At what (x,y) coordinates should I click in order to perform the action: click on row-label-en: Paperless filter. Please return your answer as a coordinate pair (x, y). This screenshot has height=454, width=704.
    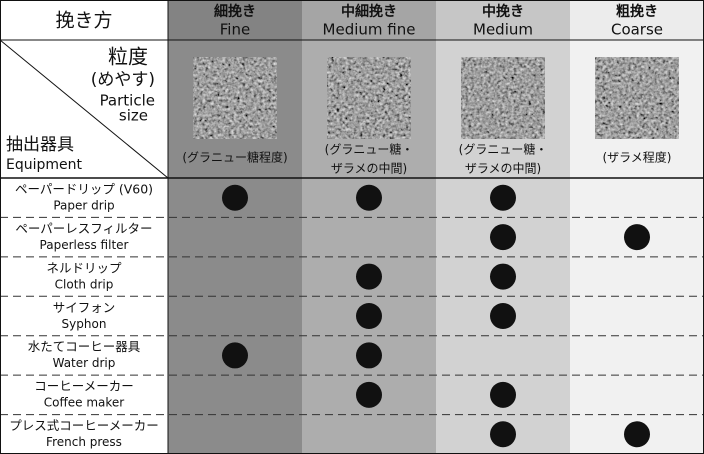
    Looking at the image, I should click on (84, 245).